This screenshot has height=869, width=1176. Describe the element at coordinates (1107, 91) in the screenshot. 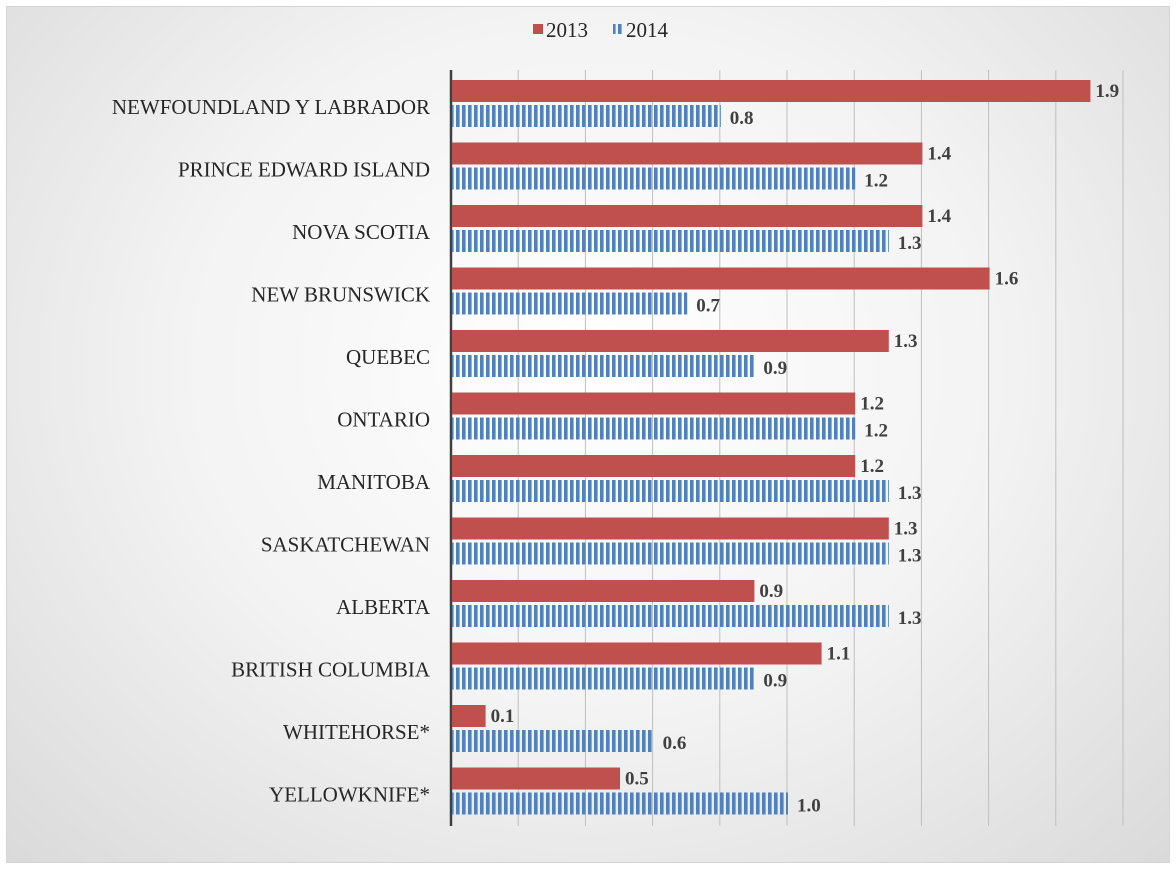

I see `data-label-2013: 1.9` at that location.